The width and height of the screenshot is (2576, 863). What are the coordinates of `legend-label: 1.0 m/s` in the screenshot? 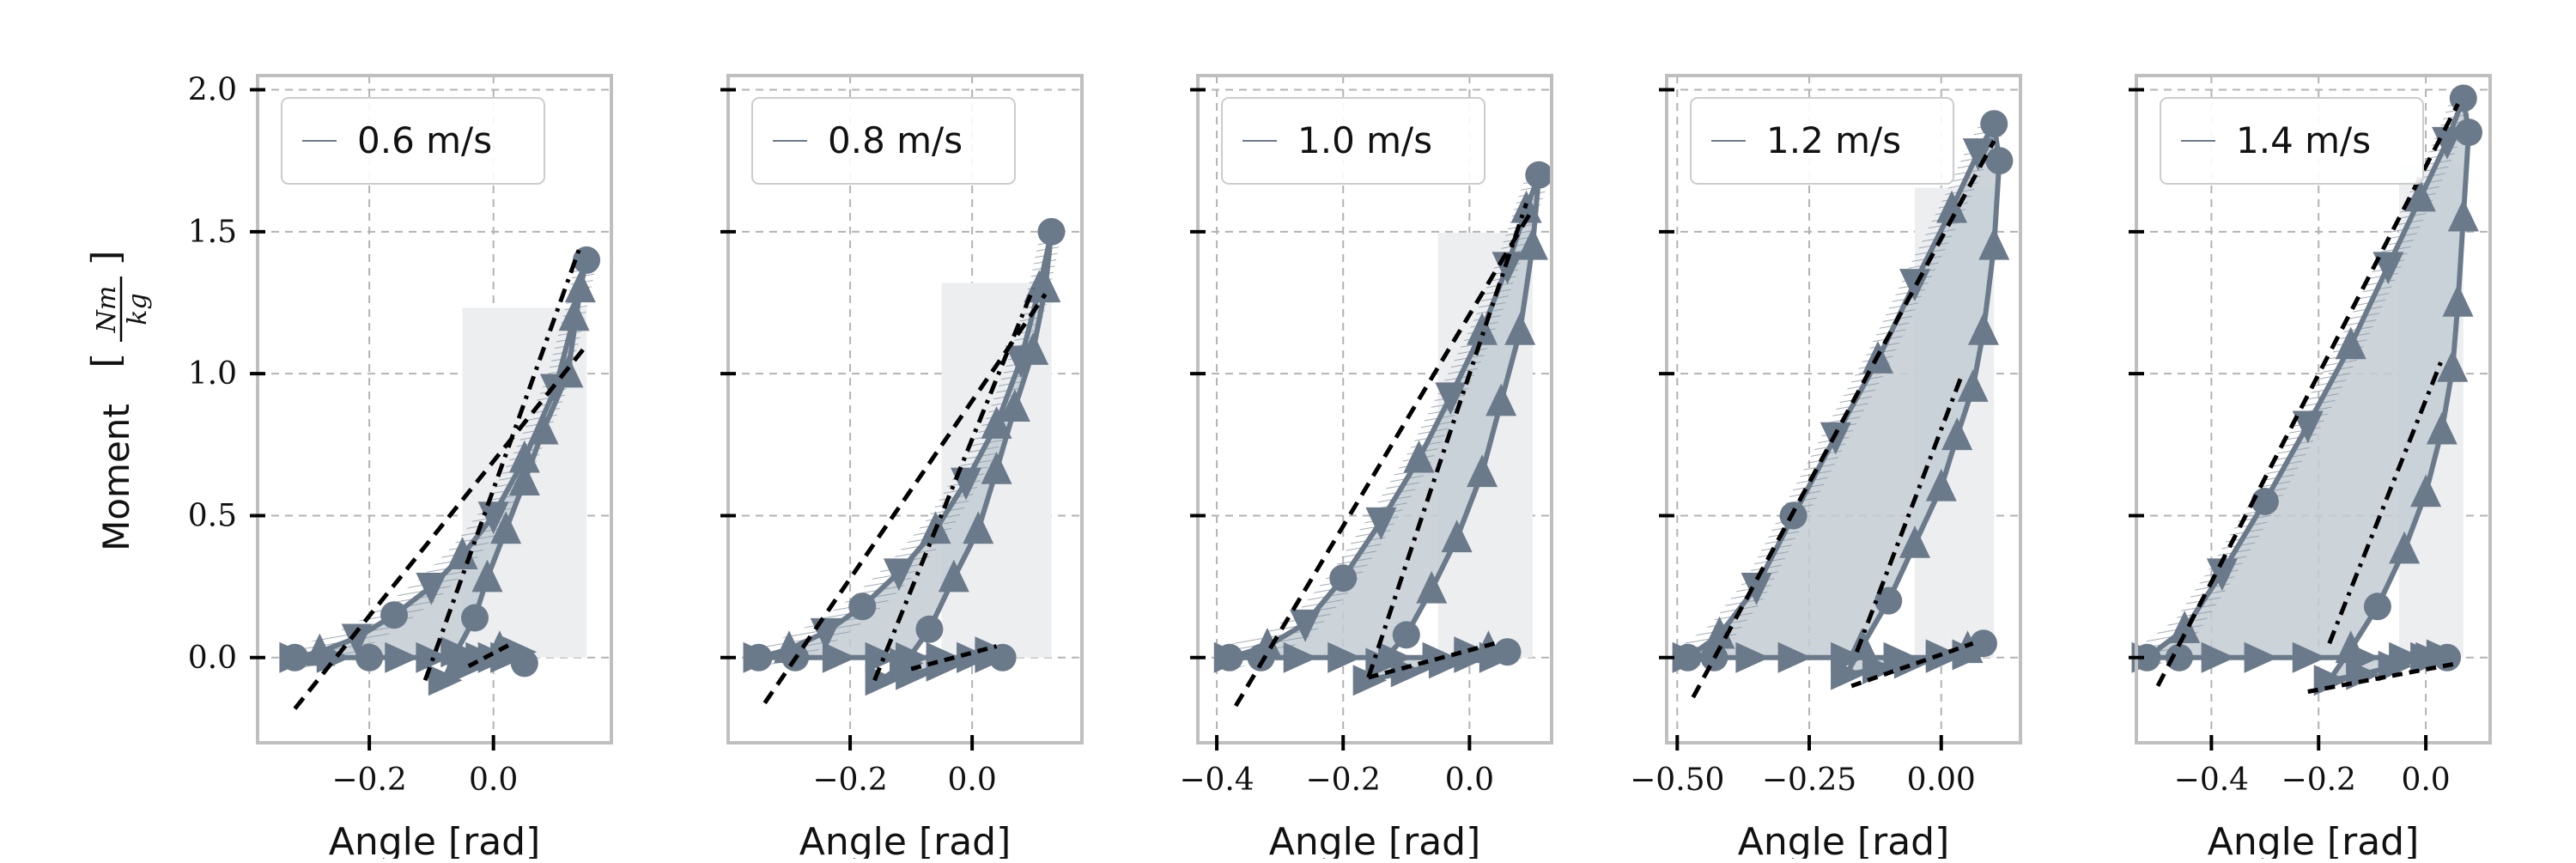 It's located at (1364, 140).